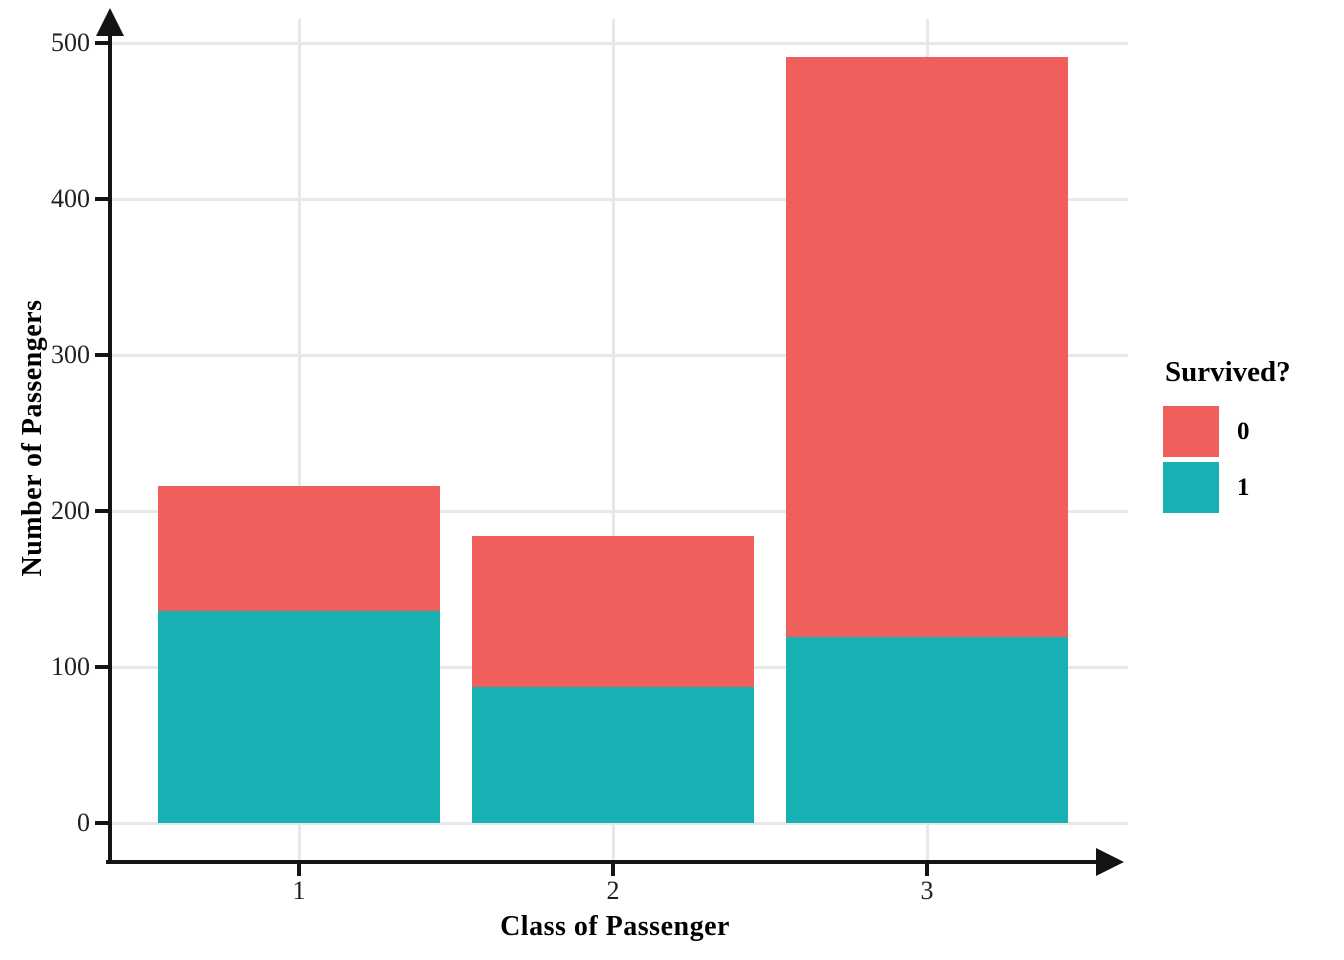 The height and width of the screenshot is (960, 1344). I want to click on y-axis-arrow-icon, so click(110, 22).